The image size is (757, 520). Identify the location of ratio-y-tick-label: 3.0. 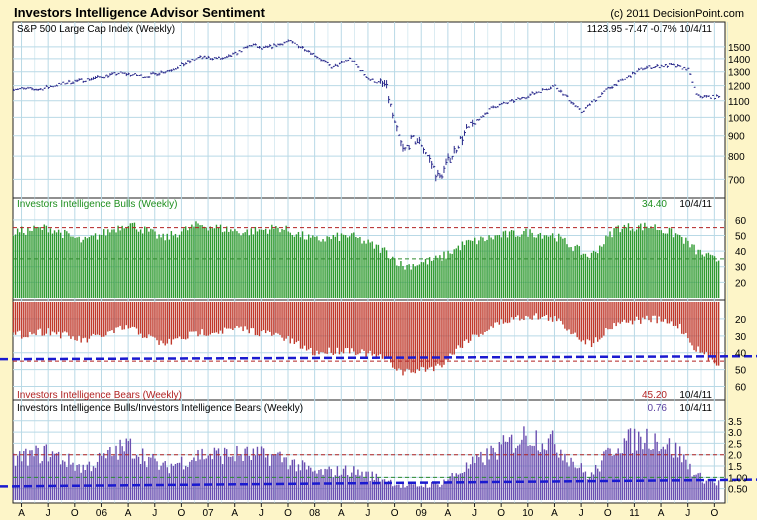
(735, 433).